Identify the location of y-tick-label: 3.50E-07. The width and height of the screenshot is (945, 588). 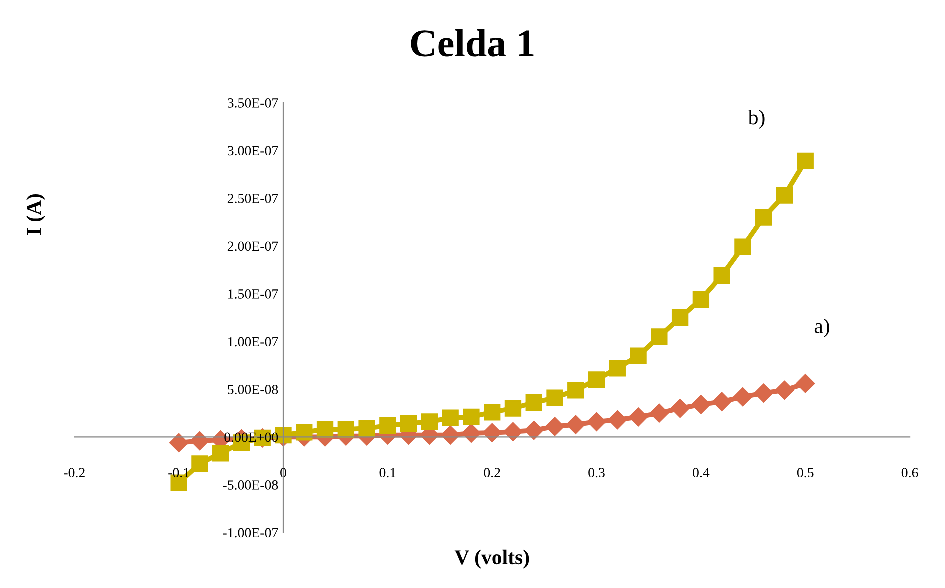
(253, 103).